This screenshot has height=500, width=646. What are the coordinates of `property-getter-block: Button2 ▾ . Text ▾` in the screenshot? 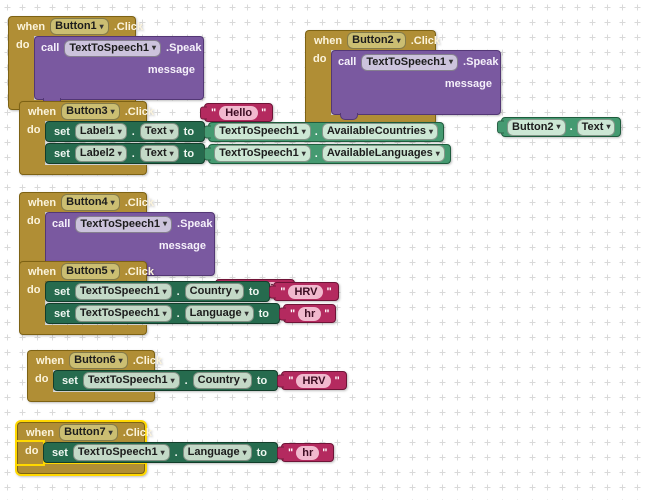 It's located at (561, 127).